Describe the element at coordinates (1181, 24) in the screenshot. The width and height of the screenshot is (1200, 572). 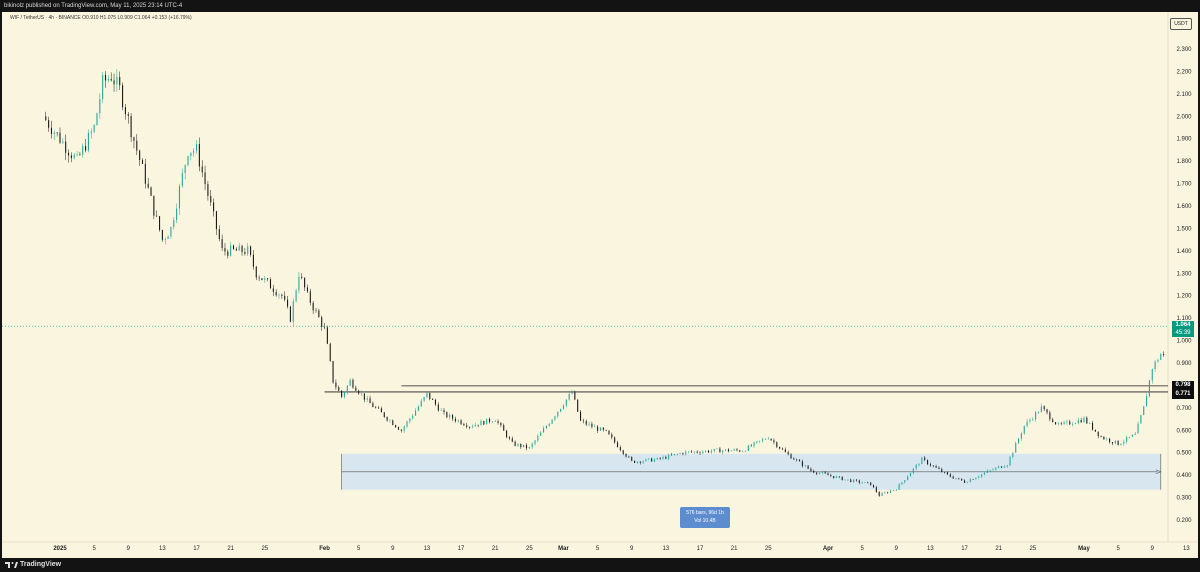
I see `currency-unit-button: USDT` at that location.